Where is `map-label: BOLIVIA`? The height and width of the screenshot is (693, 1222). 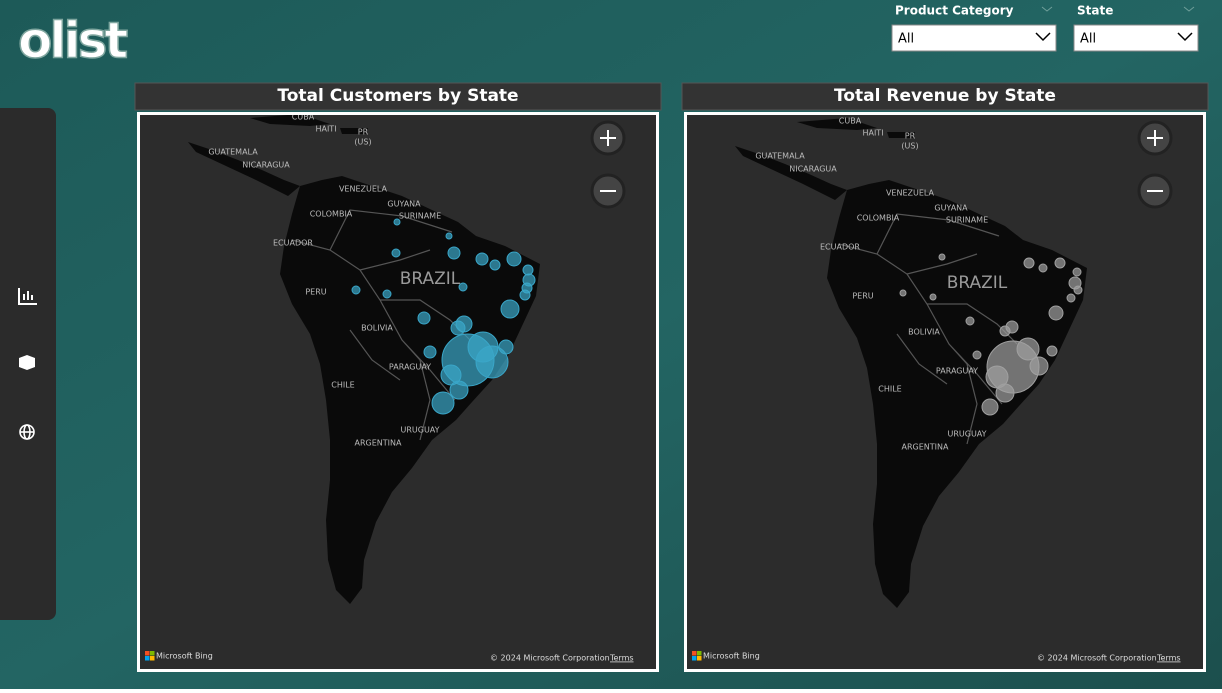 map-label: BOLIVIA is located at coordinates (377, 328).